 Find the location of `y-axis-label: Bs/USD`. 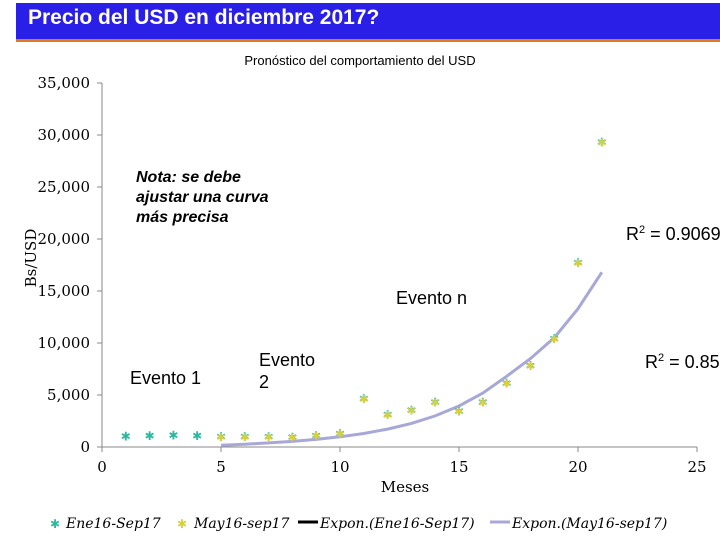

y-axis-label: Bs/USD is located at coordinates (31, 258).